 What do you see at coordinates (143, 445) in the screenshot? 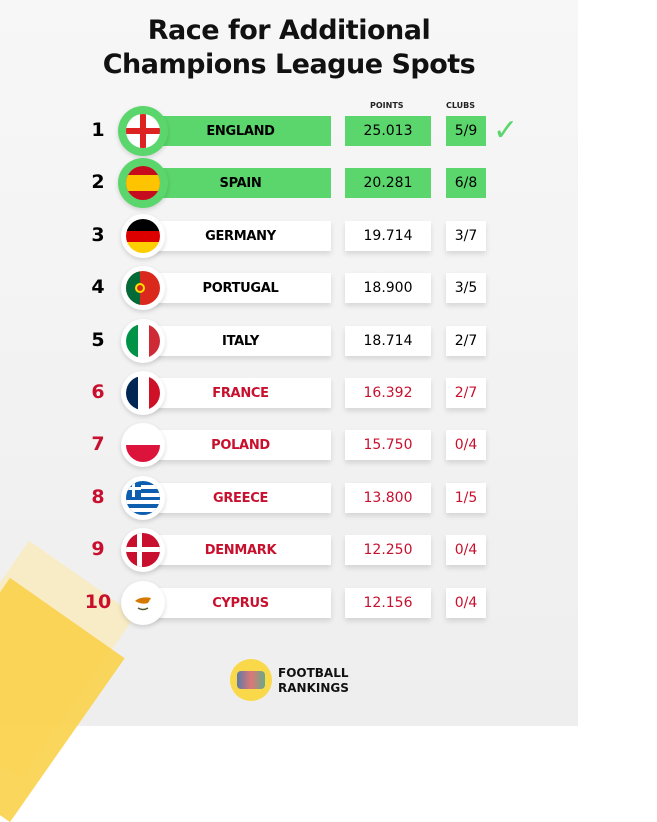
I see `poland-flag-icon` at bounding box center [143, 445].